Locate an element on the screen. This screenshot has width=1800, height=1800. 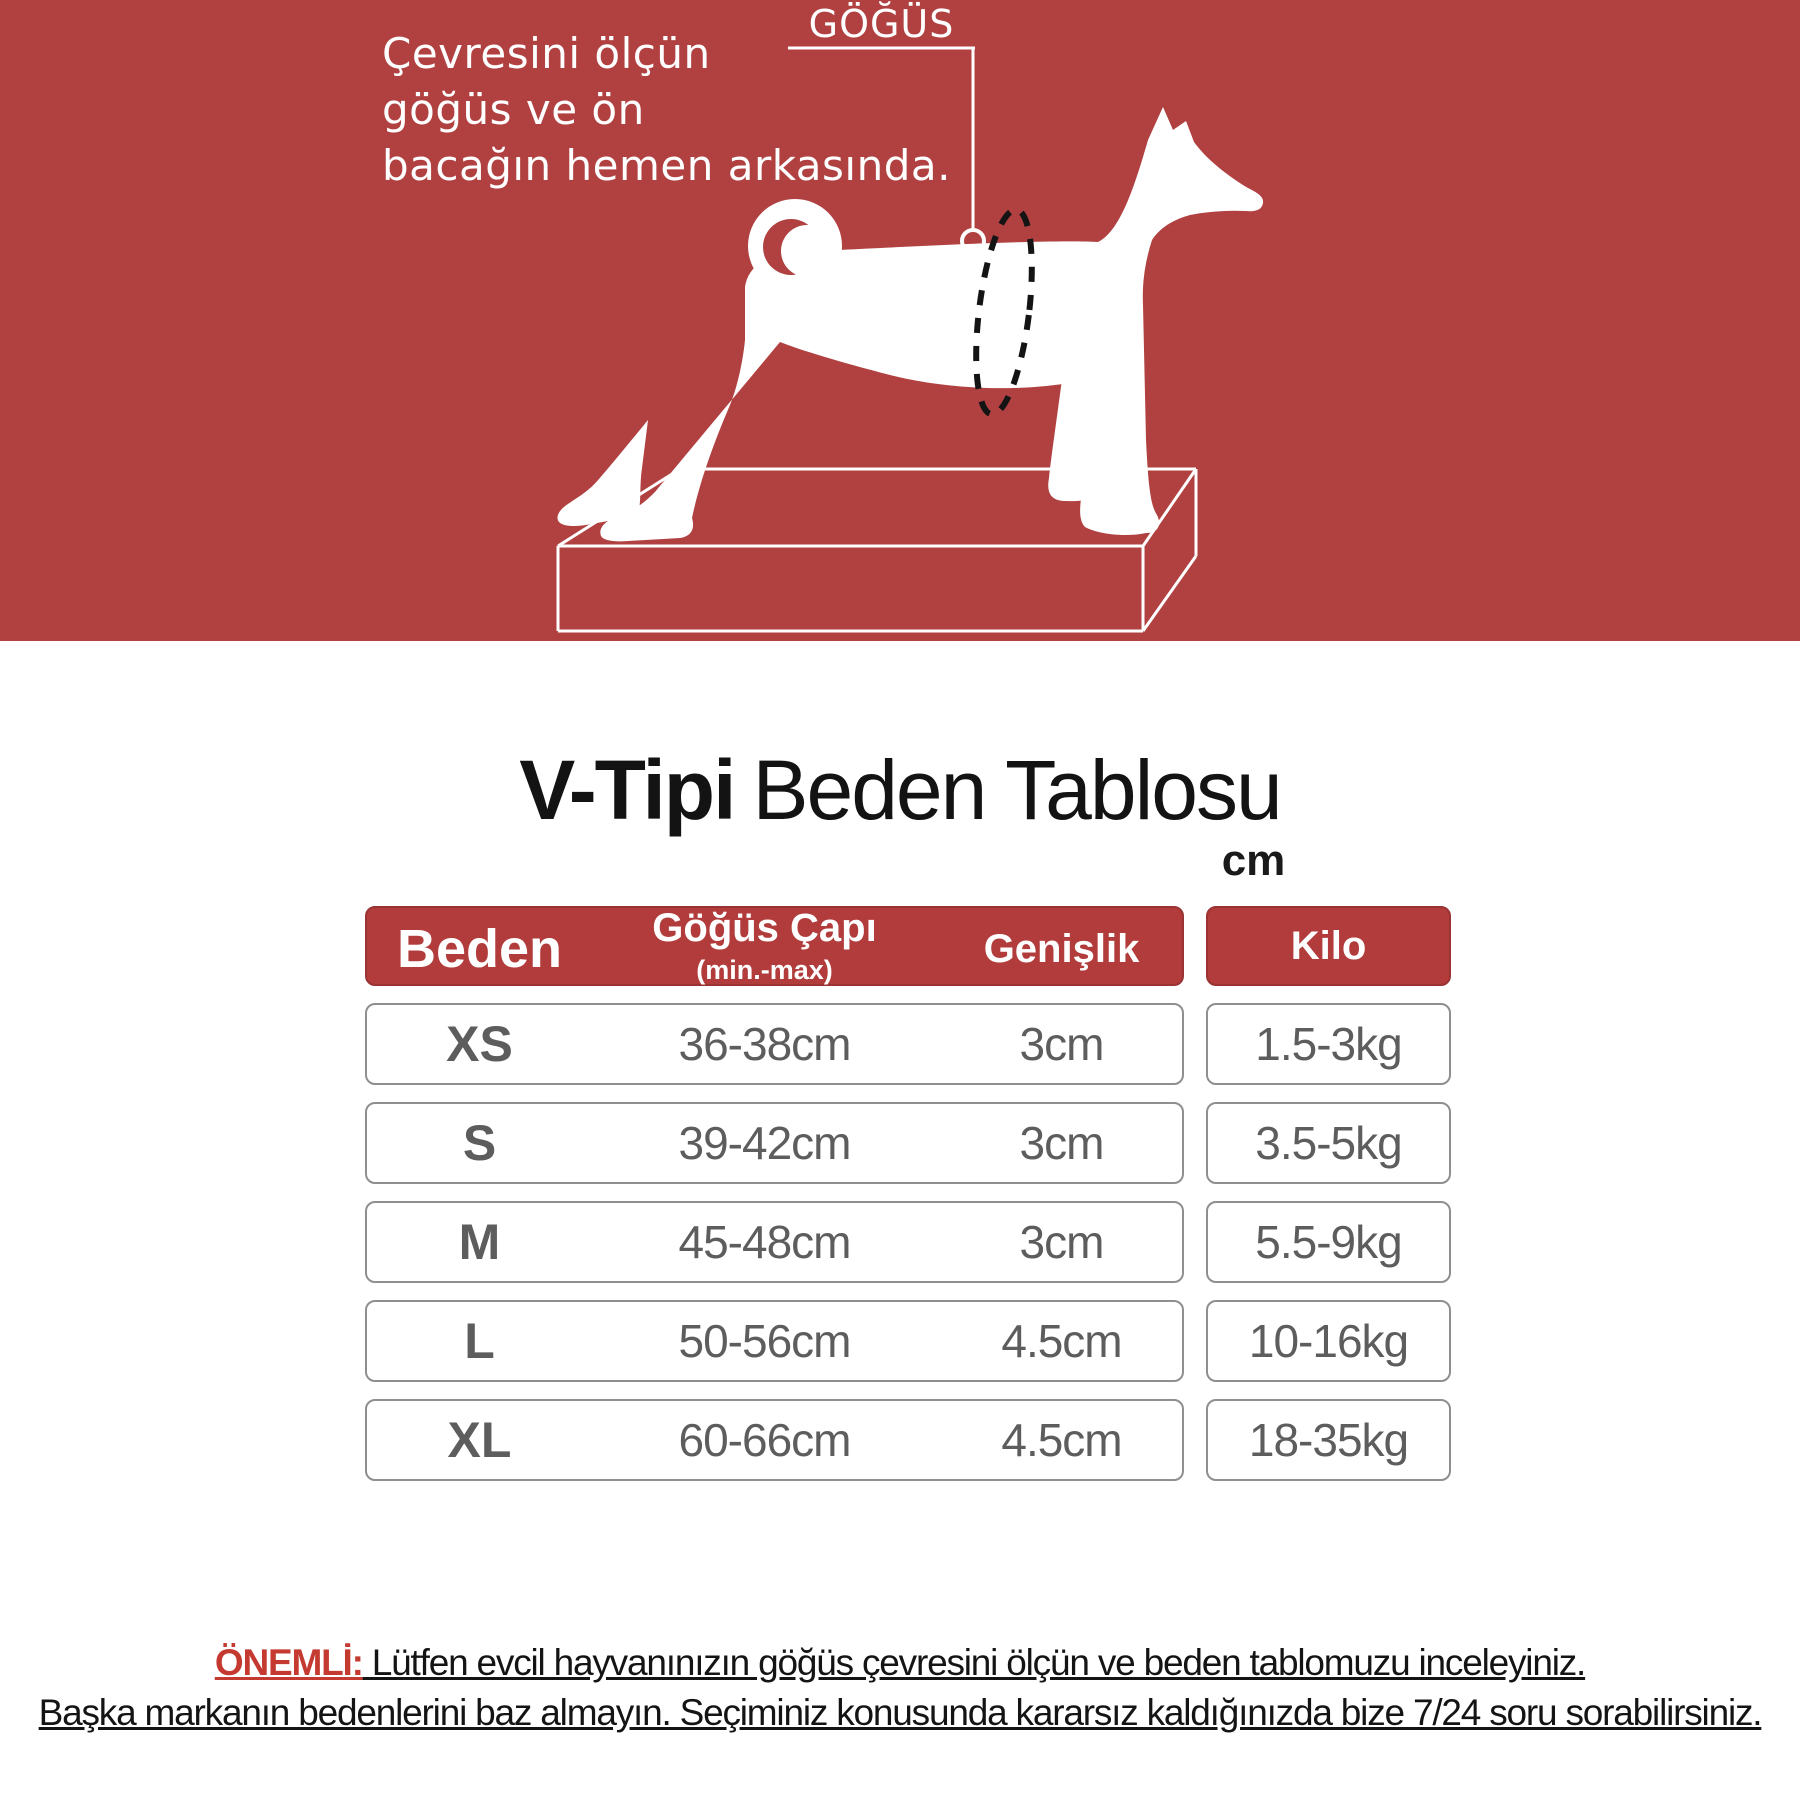
table-row-weight: 3.5-5kg is located at coordinates (1328, 1143).